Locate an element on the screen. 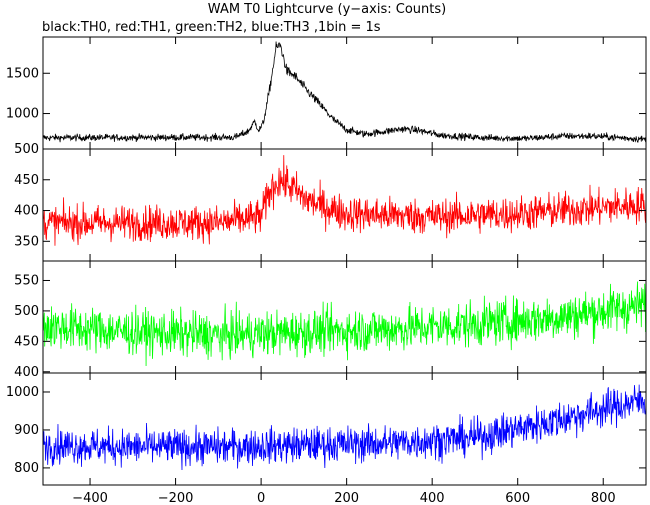 The image size is (650, 505). y-tick-label-1-2: 450 is located at coordinates (26, 180).